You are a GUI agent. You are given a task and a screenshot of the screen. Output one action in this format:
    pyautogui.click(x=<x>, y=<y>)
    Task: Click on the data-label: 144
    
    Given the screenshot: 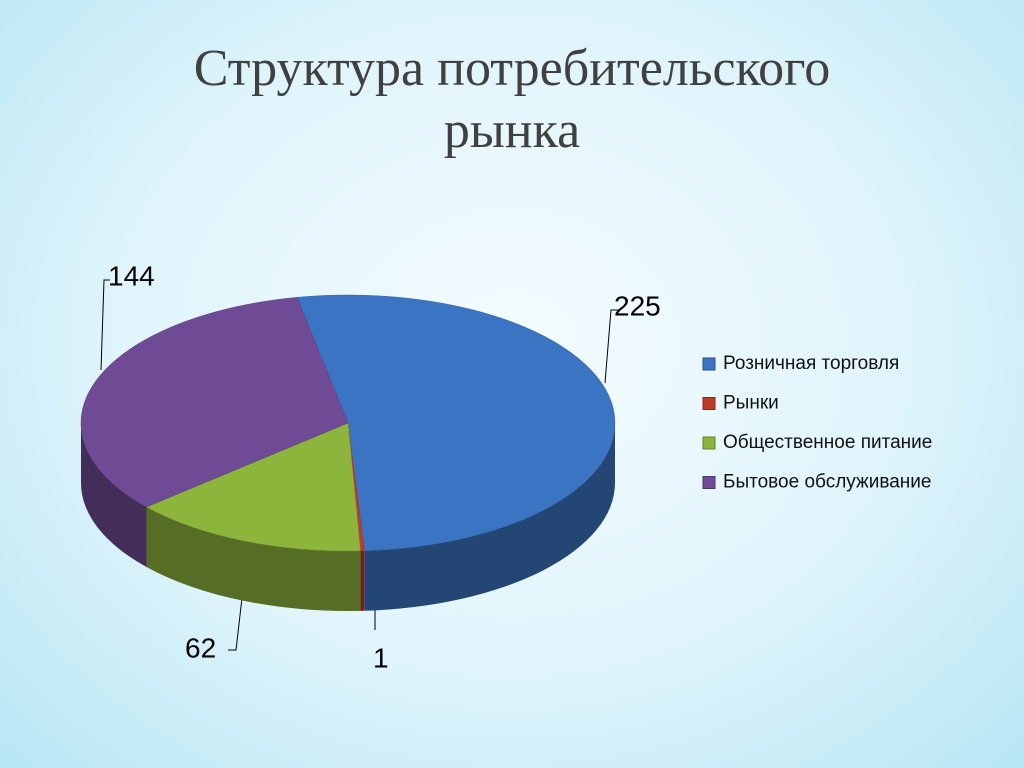 What is the action you would take?
    pyautogui.click(x=131, y=275)
    